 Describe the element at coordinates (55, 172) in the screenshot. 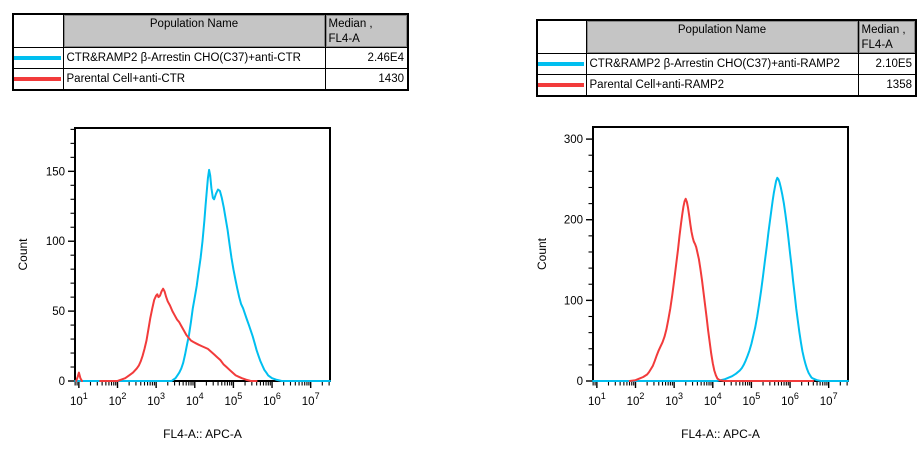

I see `svg-text: 150` at that location.